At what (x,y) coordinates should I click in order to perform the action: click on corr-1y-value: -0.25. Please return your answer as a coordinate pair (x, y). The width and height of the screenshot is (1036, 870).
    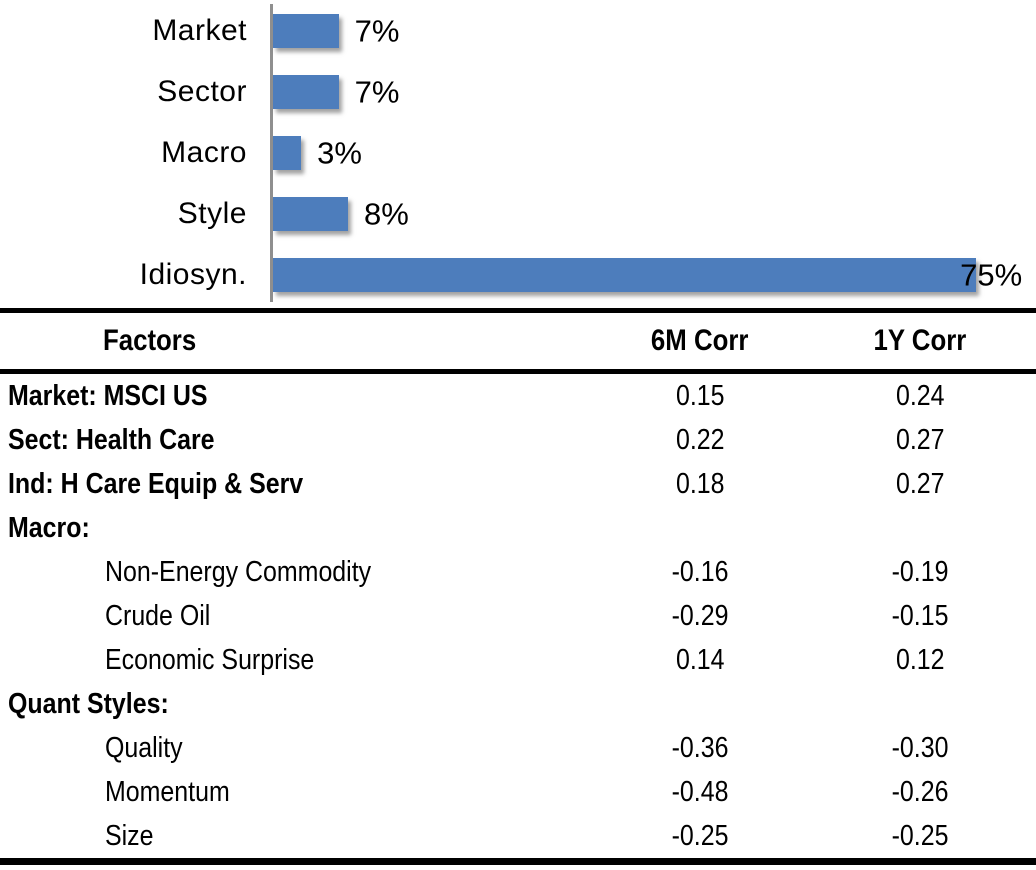
    Looking at the image, I should click on (920, 835).